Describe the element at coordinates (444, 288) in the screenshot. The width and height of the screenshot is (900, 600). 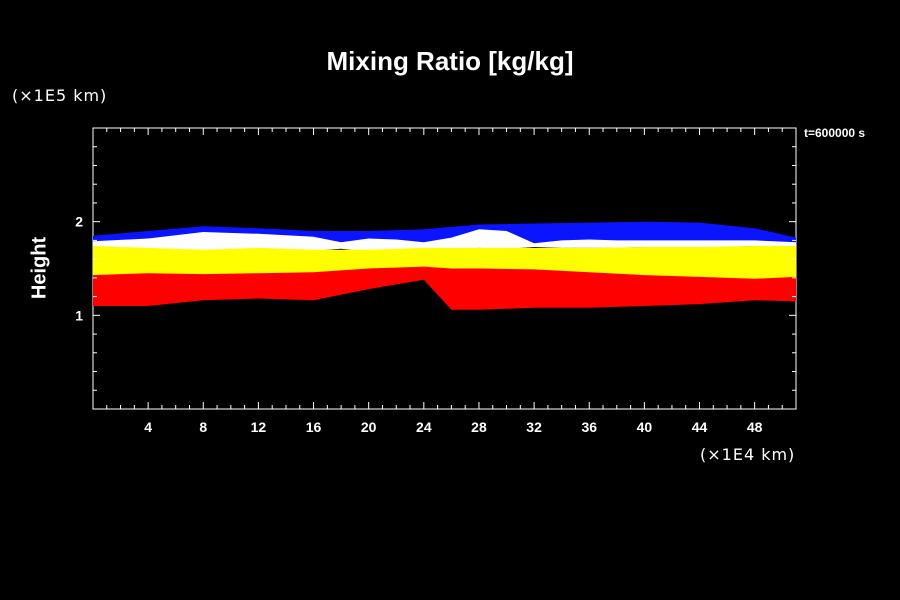
I see `band-red` at that location.